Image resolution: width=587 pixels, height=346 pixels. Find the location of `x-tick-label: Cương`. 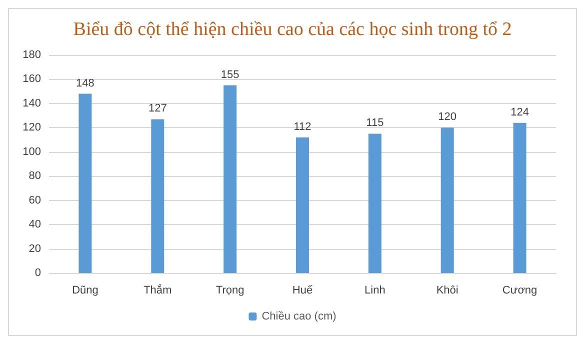

x-tick-label: Cương is located at coordinates (520, 290).